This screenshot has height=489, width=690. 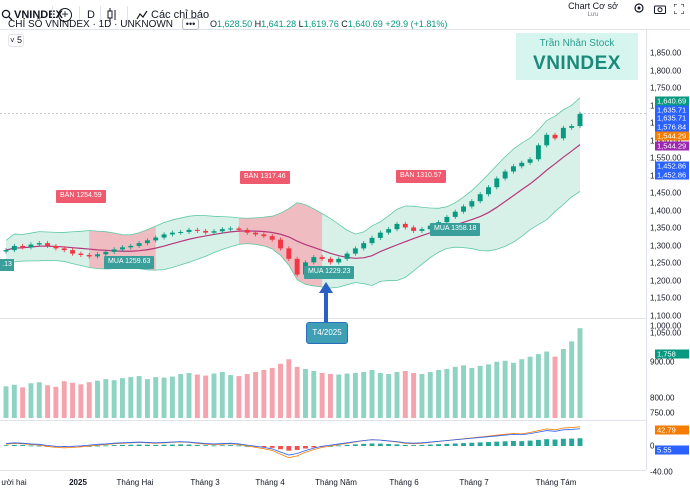 I want to click on gear-icon, so click(x=639, y=8).